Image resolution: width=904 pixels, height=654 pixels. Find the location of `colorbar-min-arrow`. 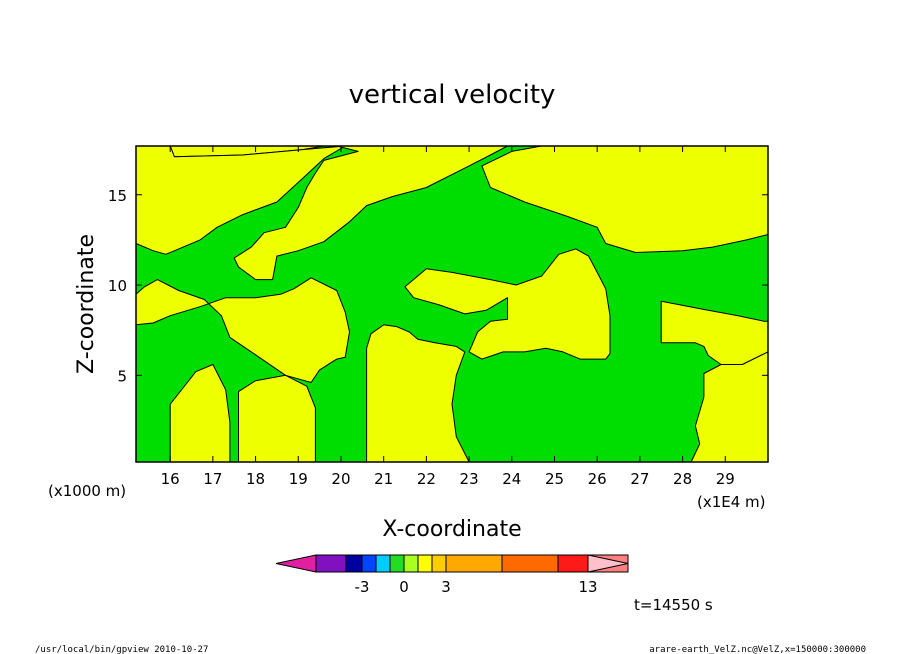

colorbar-min-arrow is located at coordinates (296, 563).